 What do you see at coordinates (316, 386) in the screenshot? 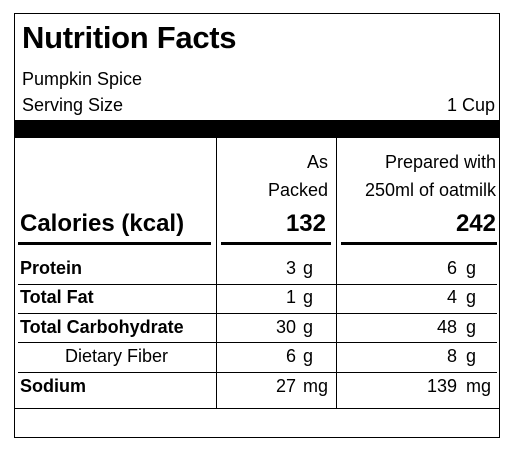
I see `sodium-as-packed-unit: mg` at bounding box center [316, 386].